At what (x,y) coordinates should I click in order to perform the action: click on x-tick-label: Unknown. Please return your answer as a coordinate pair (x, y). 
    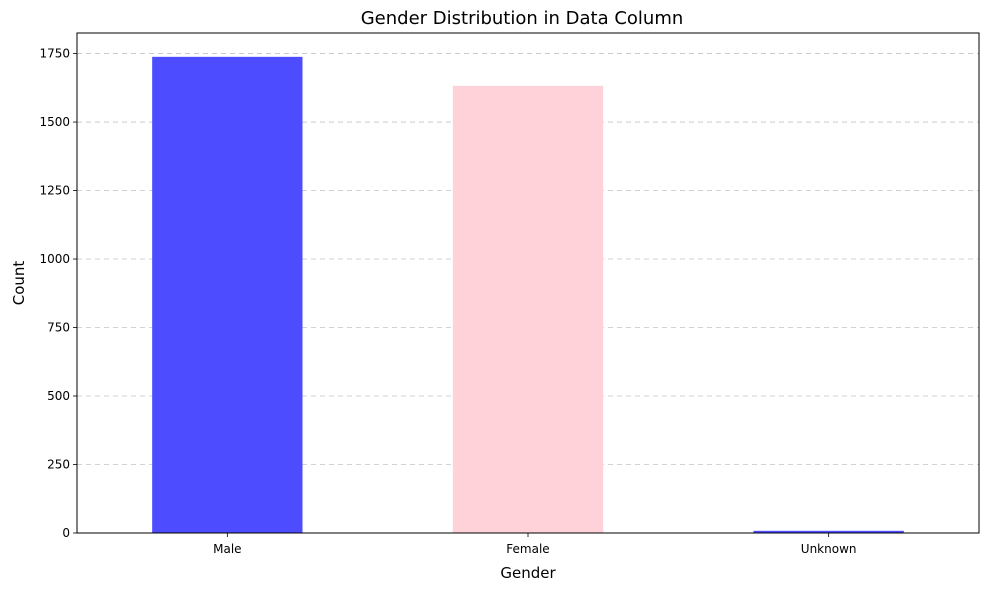
    Looking at the image, I should click on (829, 549).